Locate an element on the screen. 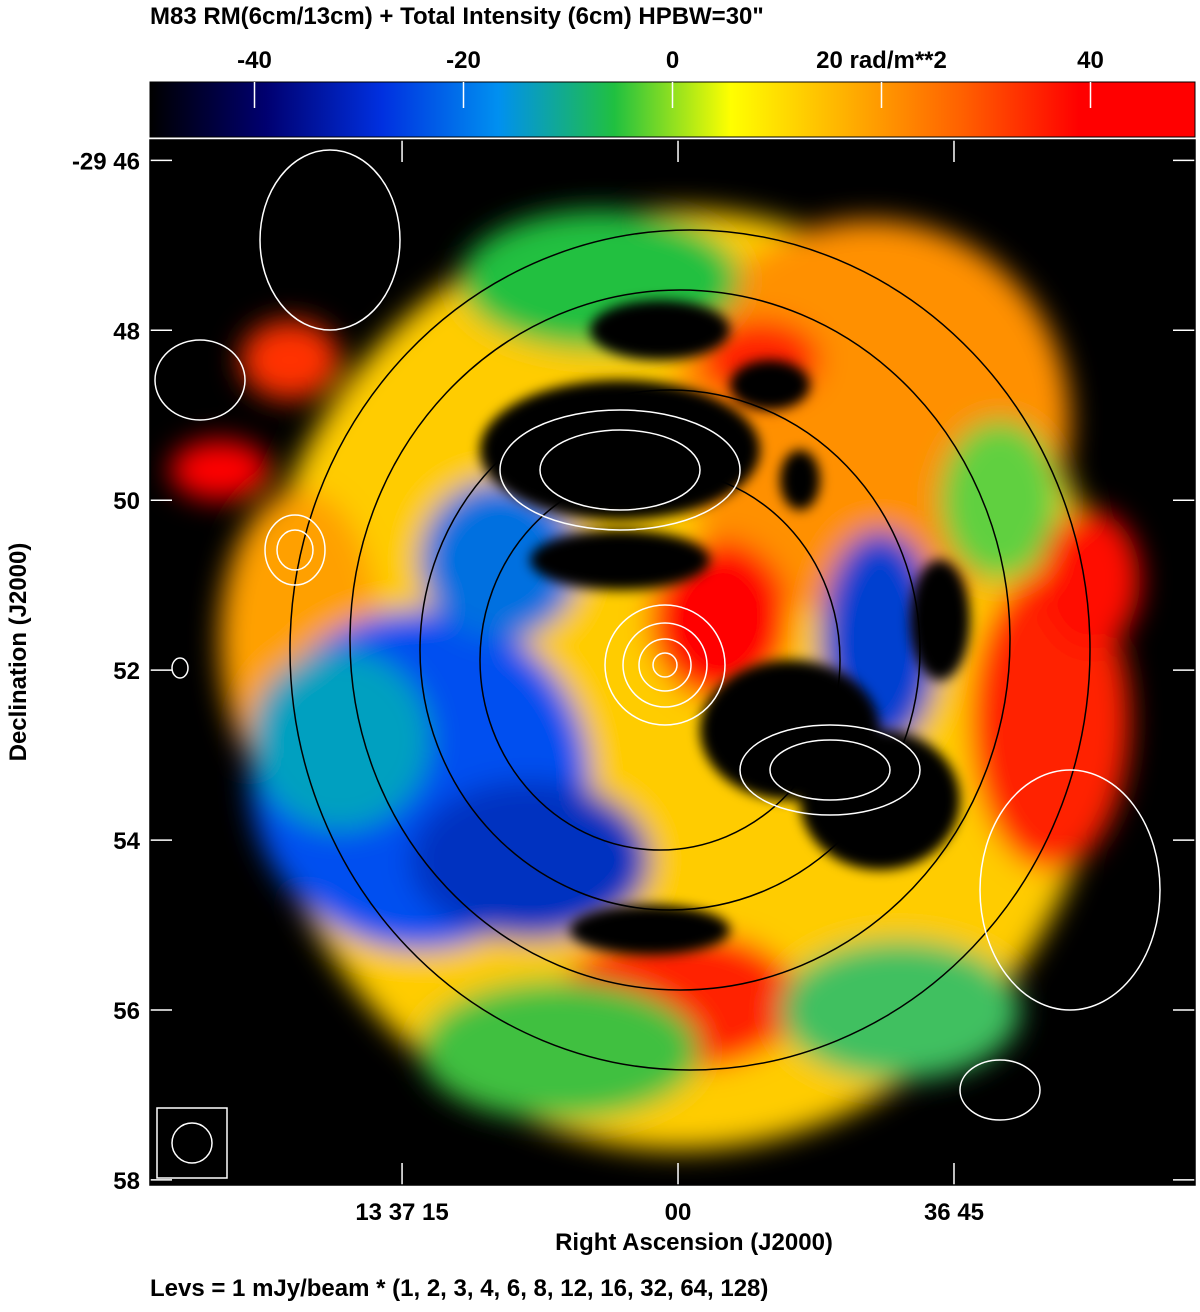 This screenshot has height=1312, width=1200. beam is located at coordinates (192, 1143).